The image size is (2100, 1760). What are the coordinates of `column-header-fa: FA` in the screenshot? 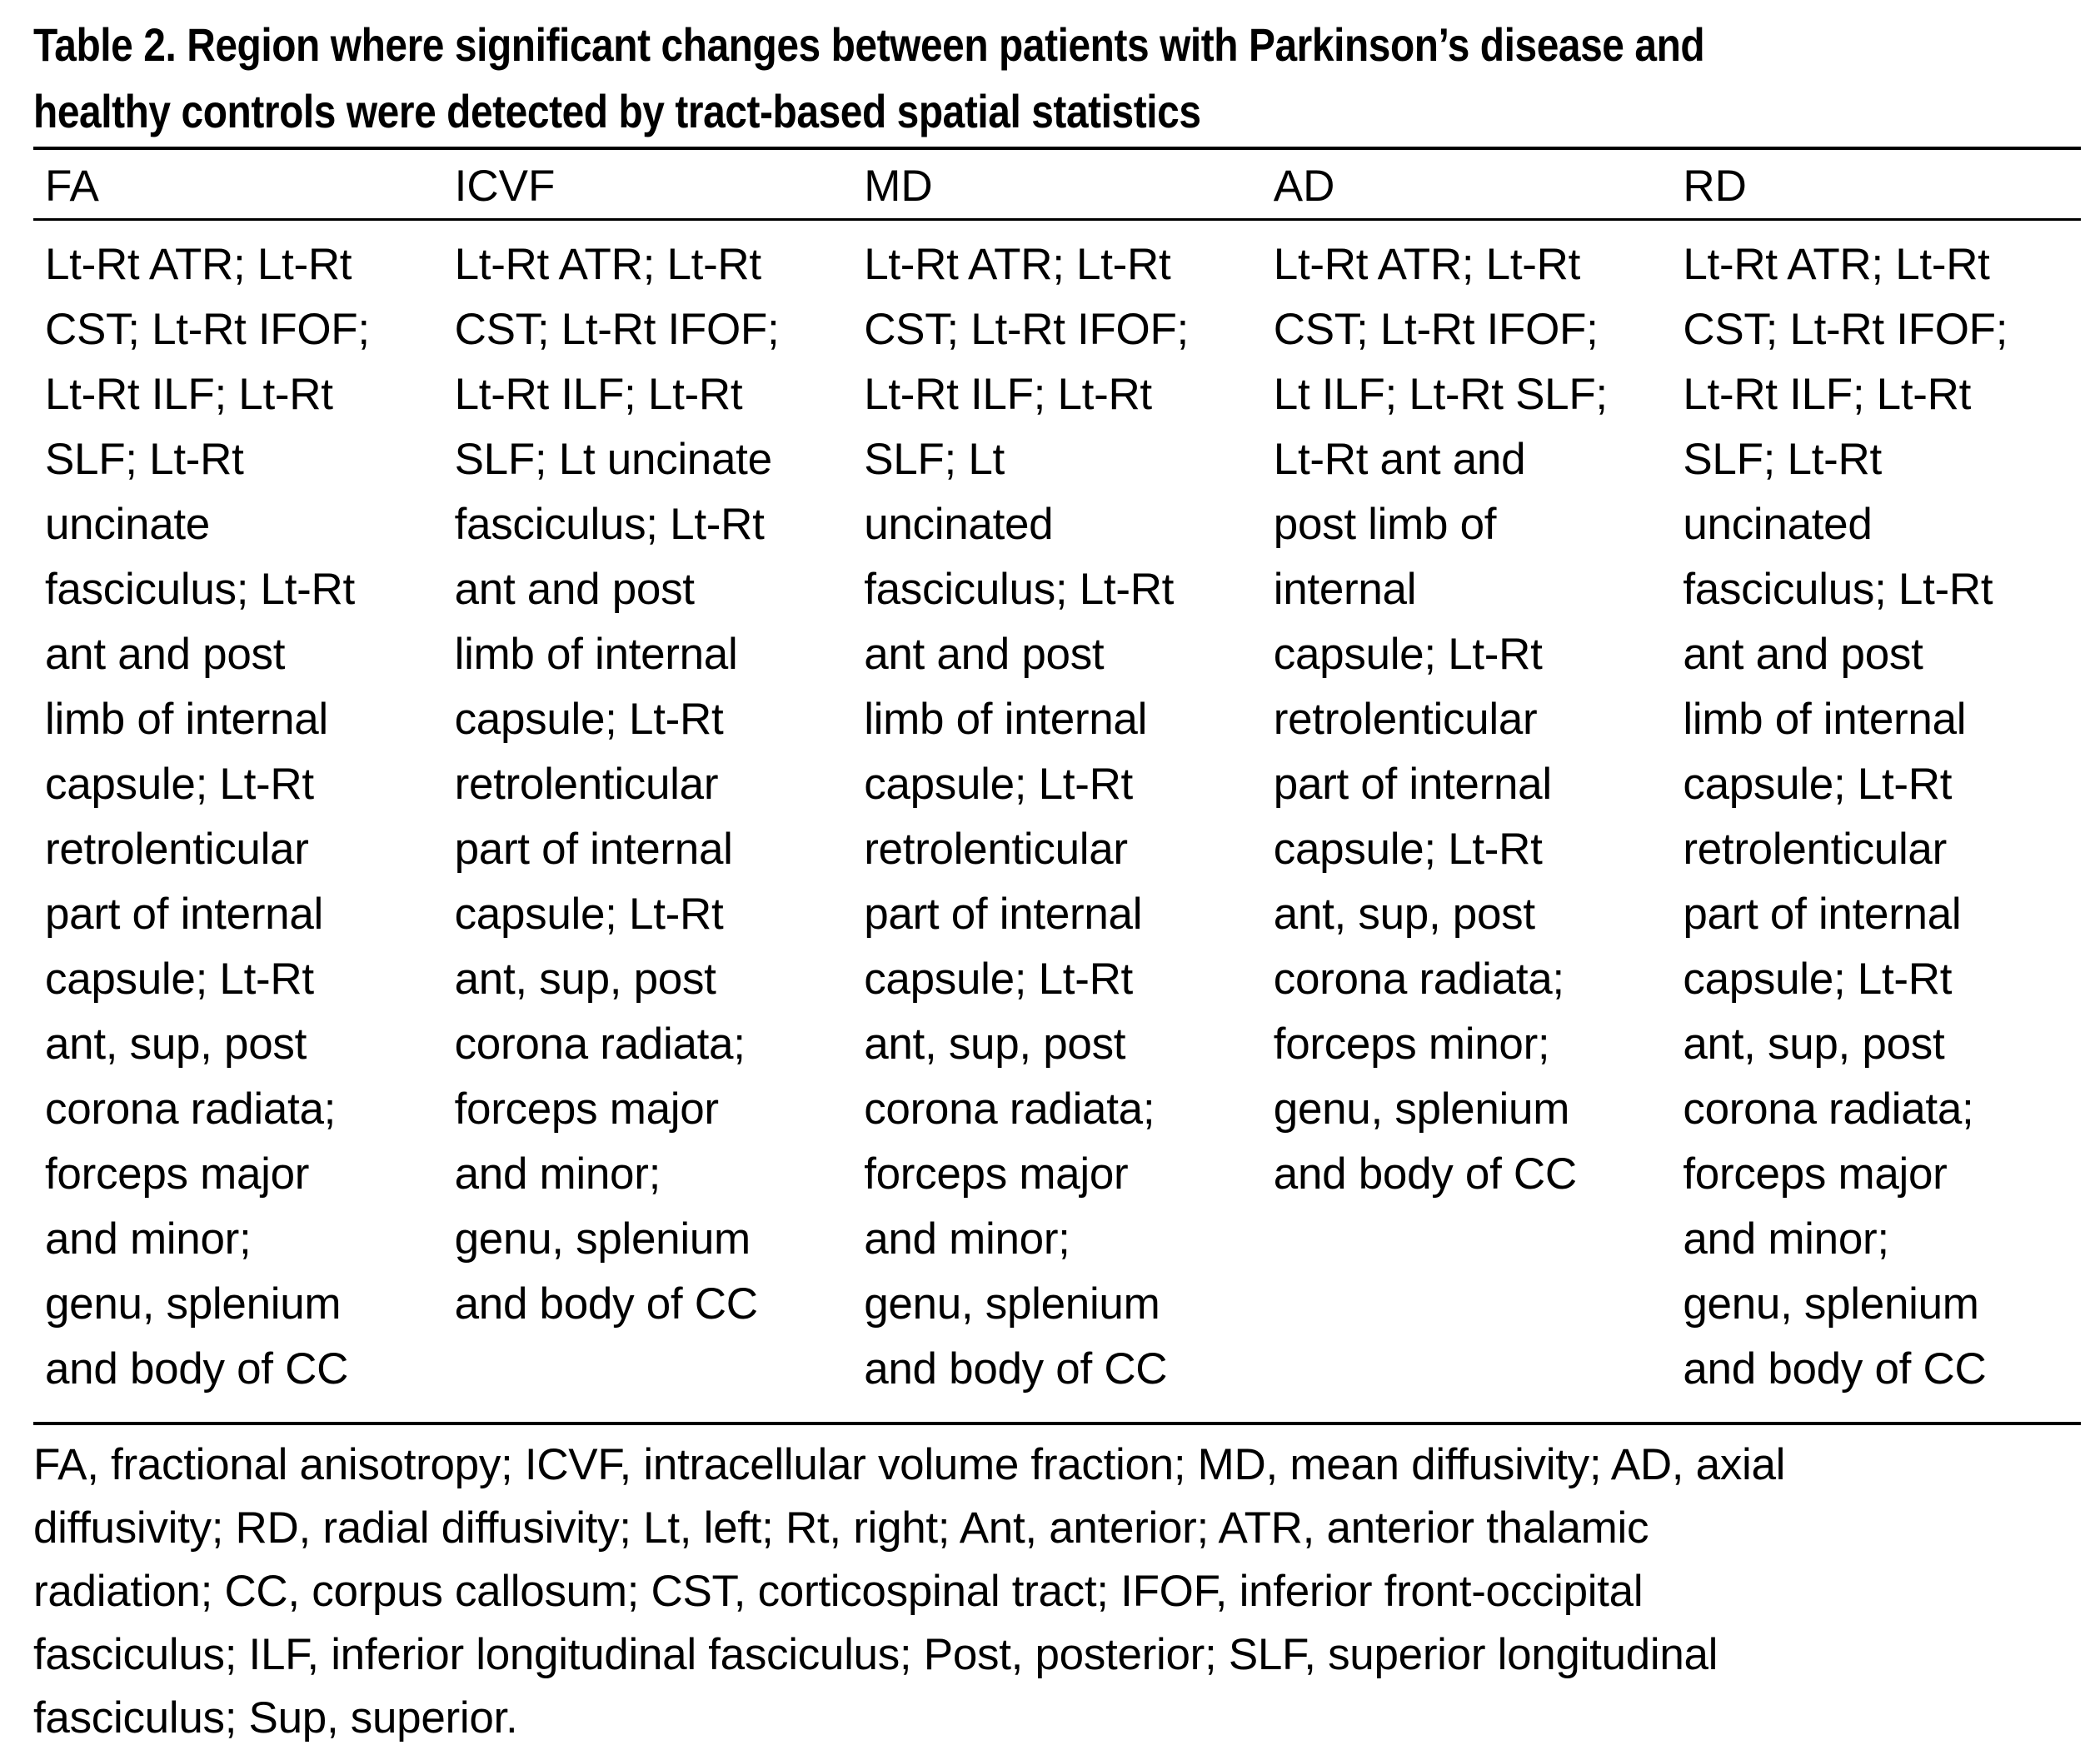 It's located at (238, 184).